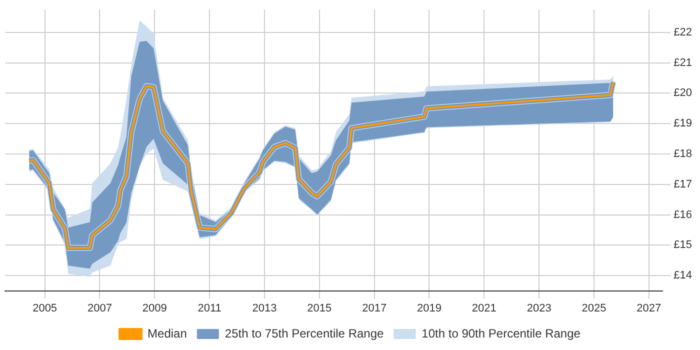 The image size is (700, 350). What do you see at coordinates (683, 214) in the screenshot?
I see `y-tick-label: £16` at bounding box center [683, 214].